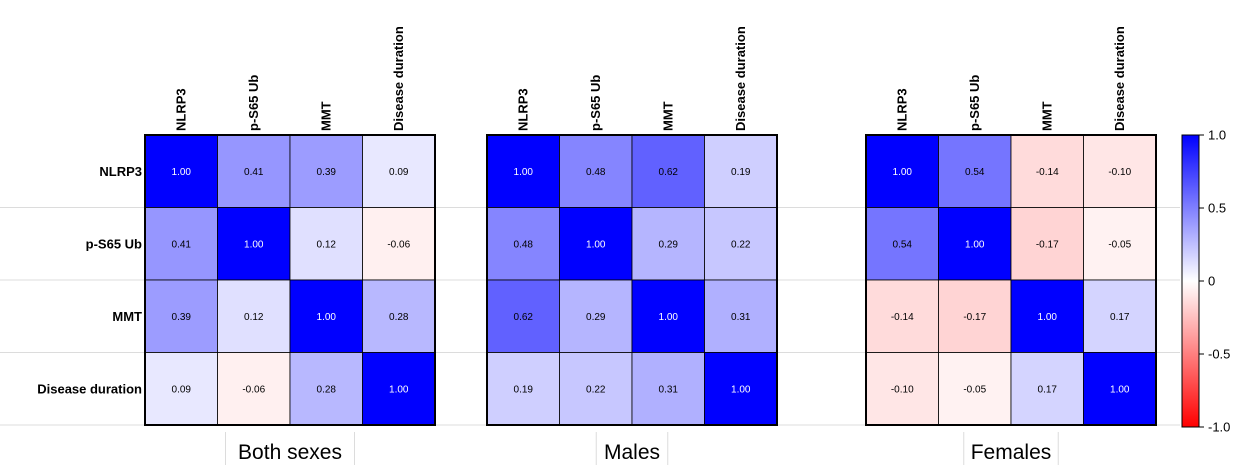 The image size is (1248, 465). Describe the element at coordinates (1190, 281) in the screenshot. I see `colorbar-gradient` at that location.